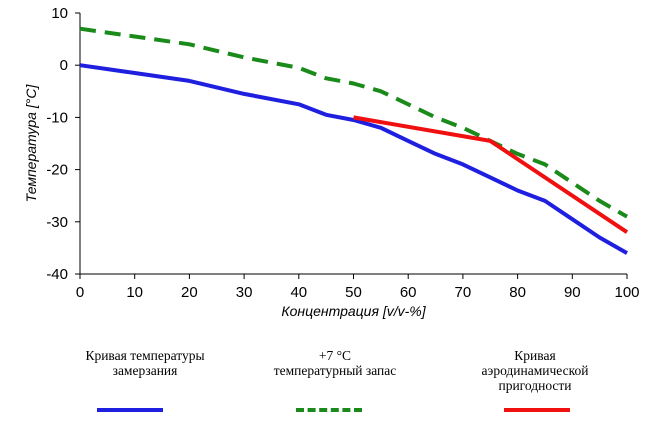 This screenshot has width=657, height=426. Describe the element at coordinates (353, 311) in the screenshot. I see `x-axis-title: Концентрация [v/v-%]` at that location.